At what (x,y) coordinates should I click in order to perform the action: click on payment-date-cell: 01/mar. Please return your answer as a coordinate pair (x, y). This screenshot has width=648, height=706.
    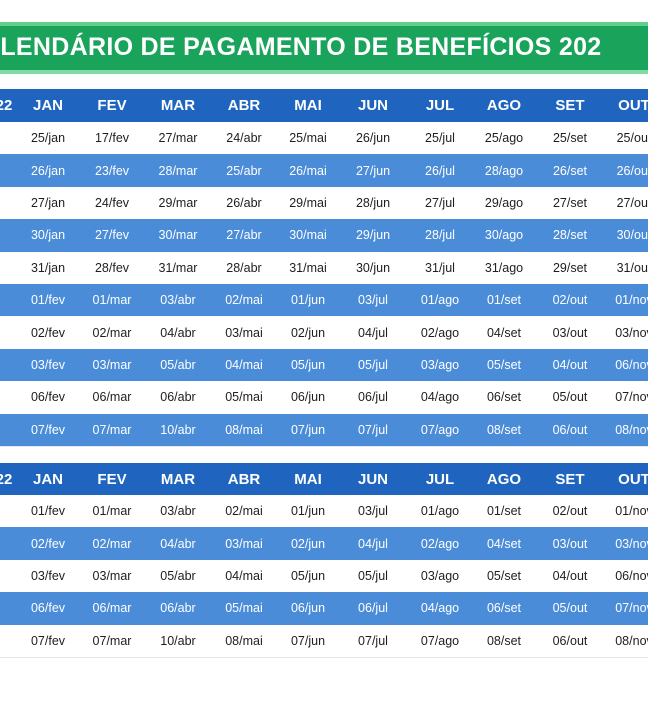
    Looking at the image, I should click on (112, 300).